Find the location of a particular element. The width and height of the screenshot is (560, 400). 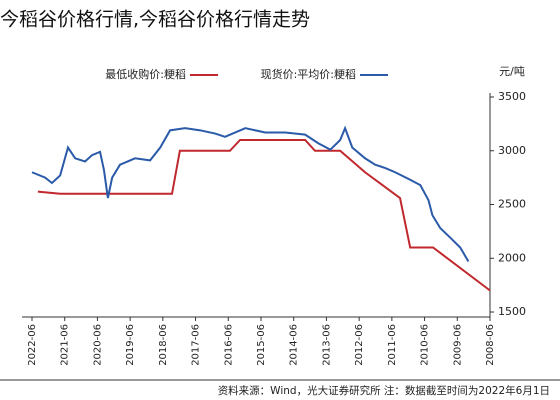

x-tick-label: 2019-06 is located at coordinates (130, 345).